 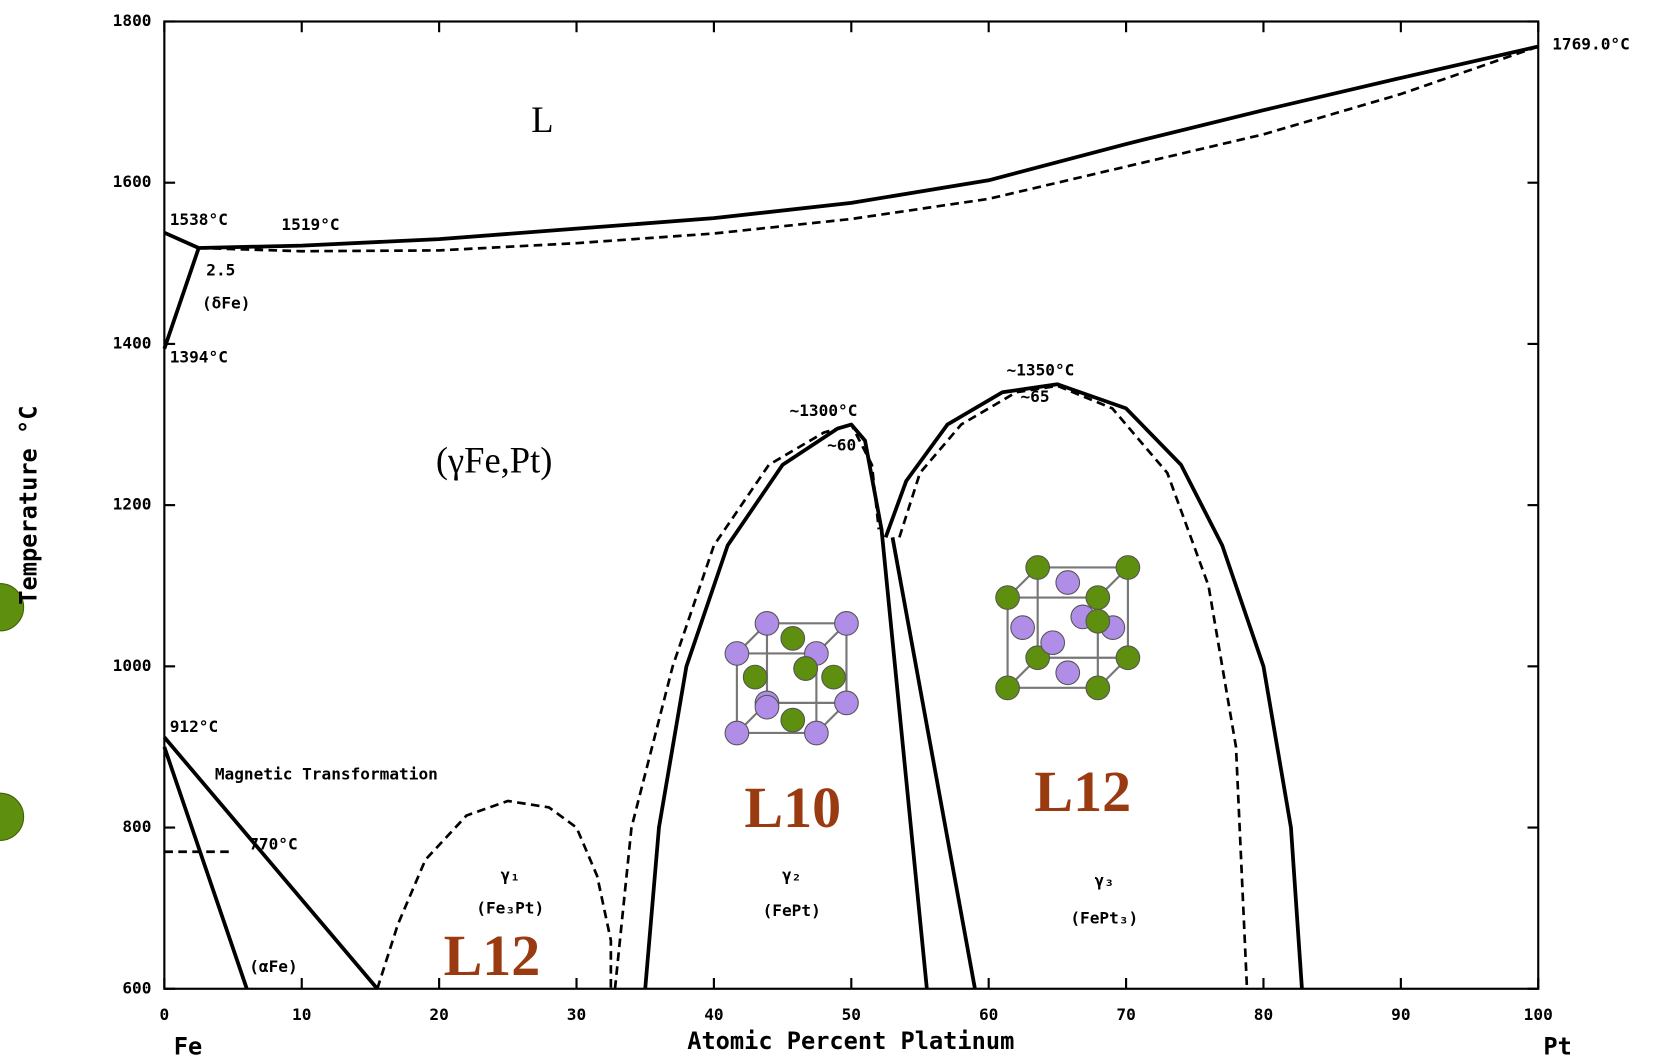 I want to click on x-tick-label: 100, so click(x=1538, y=1014).